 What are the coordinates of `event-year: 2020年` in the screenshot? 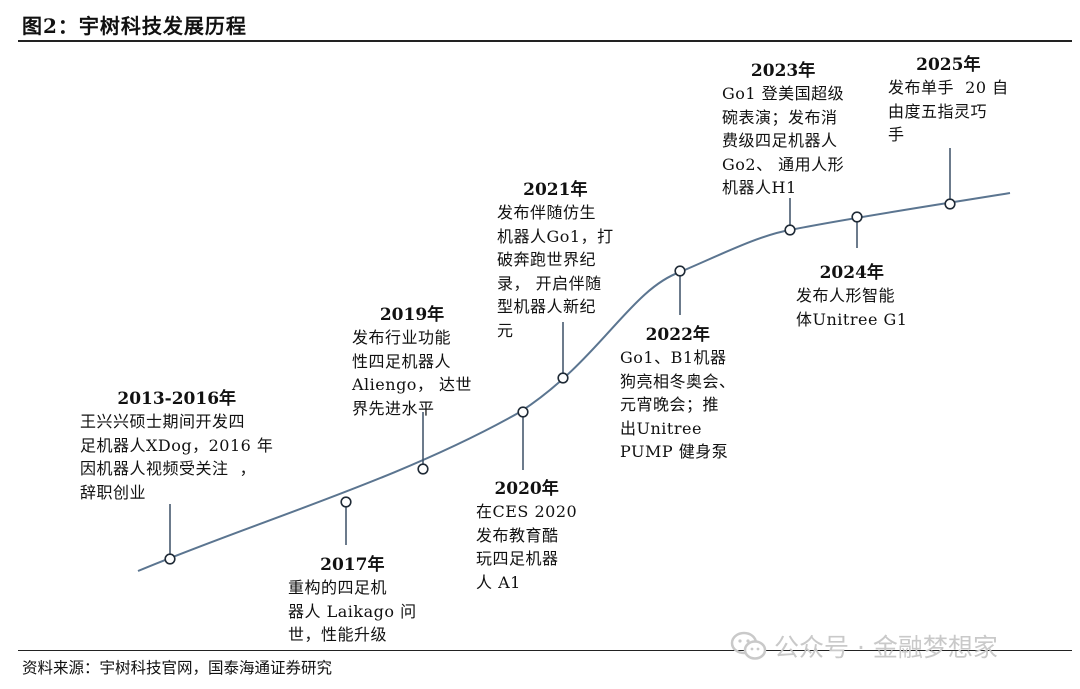 It's located at (526, 489).